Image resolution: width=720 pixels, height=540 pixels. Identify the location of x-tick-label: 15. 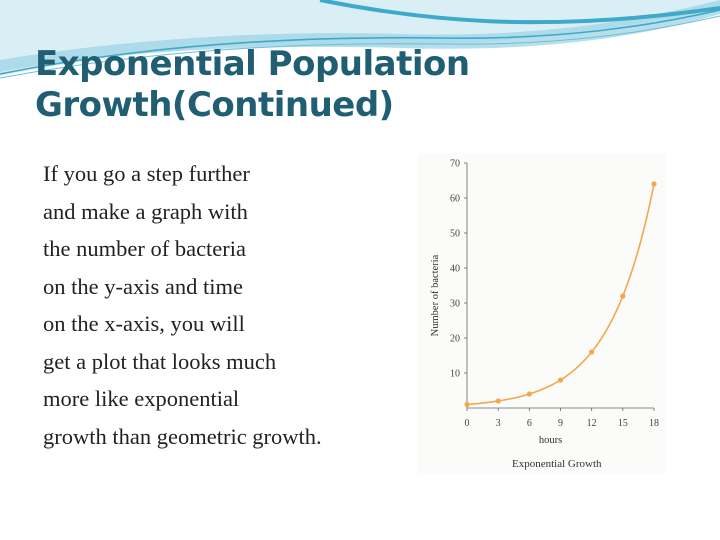
(623, 423).